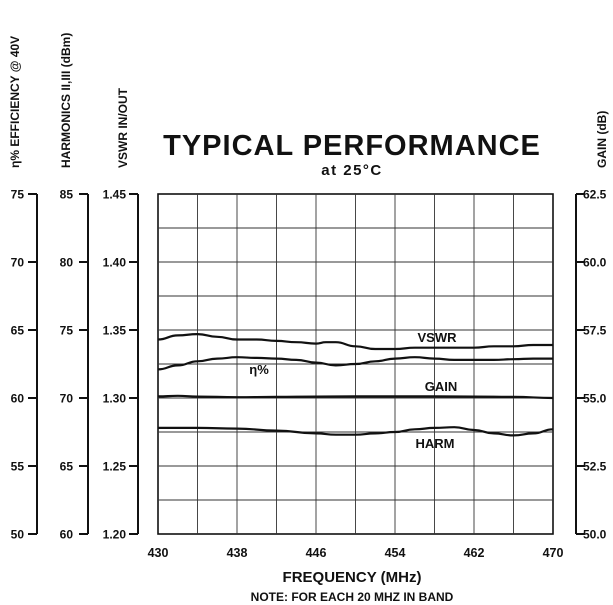 Image resolution: width=613 pixels, height=605 pixels. I want to click on harmonics-tick-label: 65, so click(67, 467).